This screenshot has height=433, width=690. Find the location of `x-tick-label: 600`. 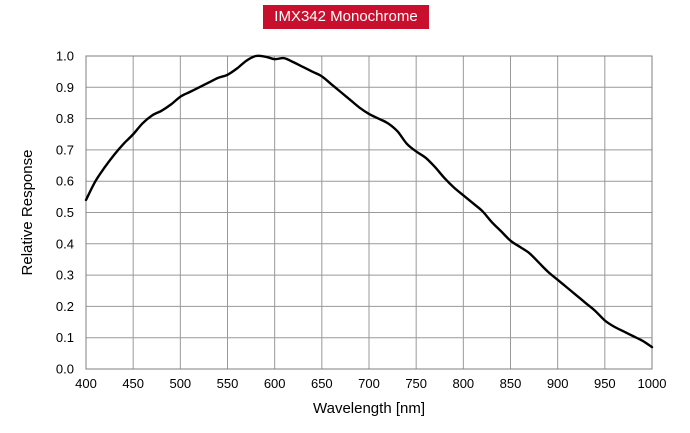

x-tick-label: 600 is located at coordinates (275, 383).